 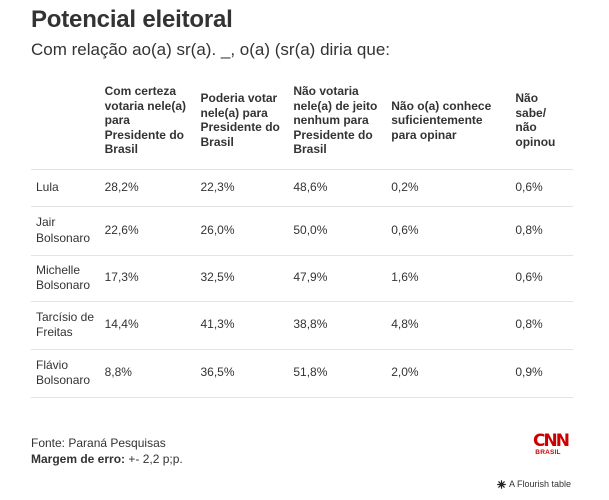 I want to click on table-cell: 50,0%, so click(x=337, y=231).